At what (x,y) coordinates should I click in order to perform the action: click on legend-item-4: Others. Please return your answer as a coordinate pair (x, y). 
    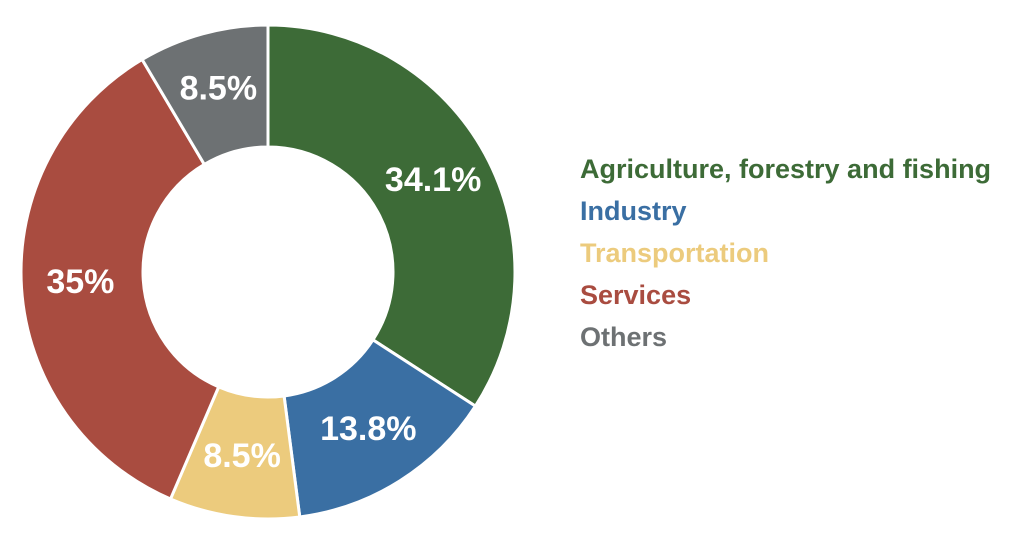
    Looking at the image, I should click on (624, 337).